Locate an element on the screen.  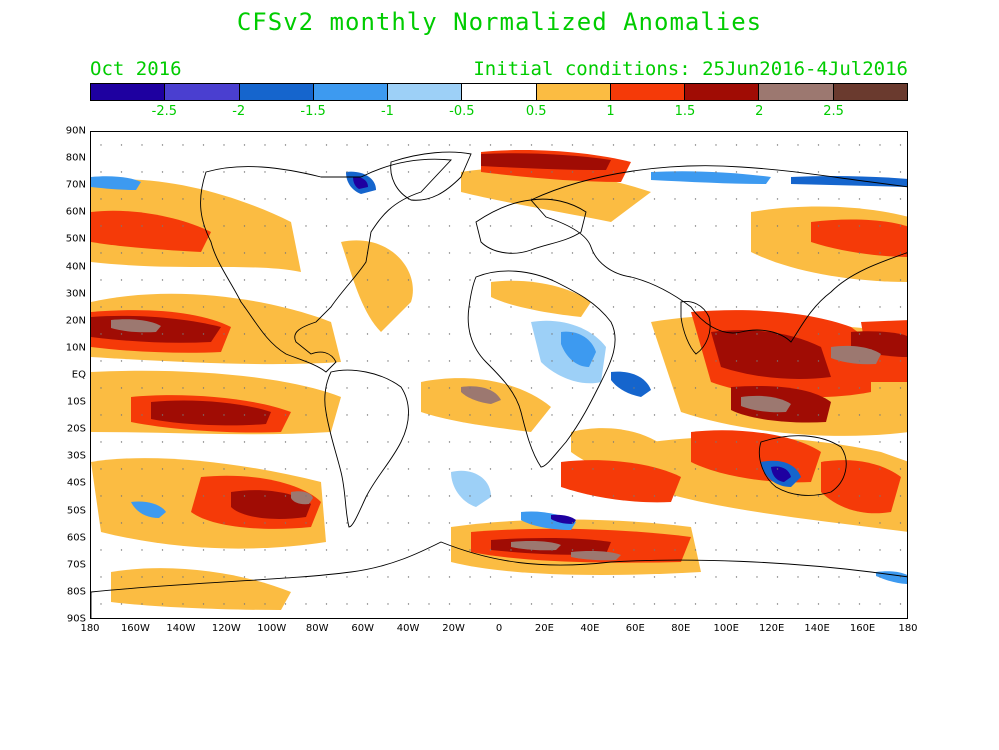
longitude-label: 80E is located at coordinates (681, 628).